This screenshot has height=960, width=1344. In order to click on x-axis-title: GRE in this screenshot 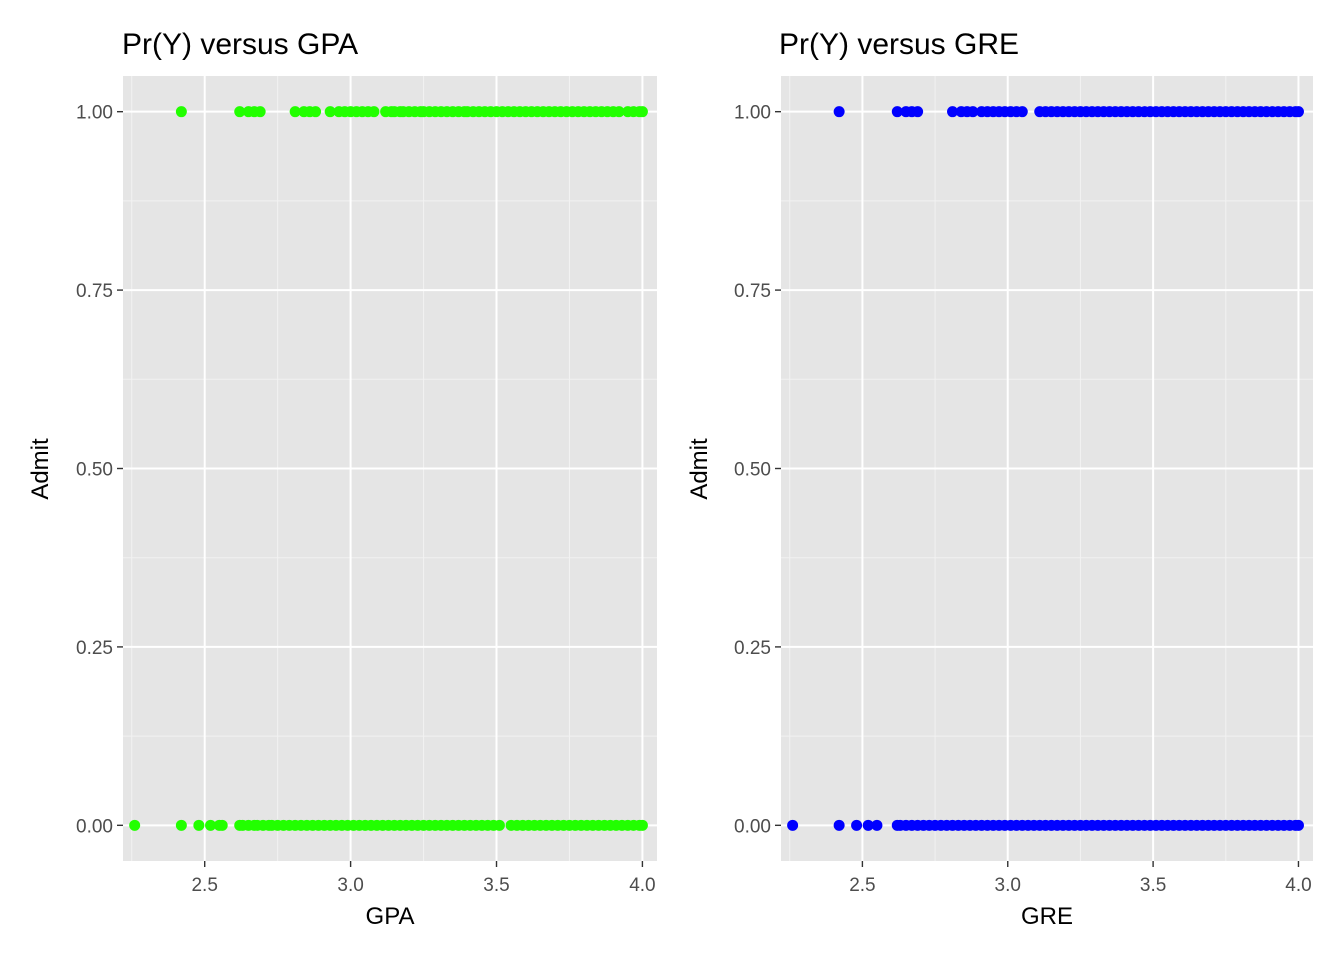, I will do `click(1047, 916)`.